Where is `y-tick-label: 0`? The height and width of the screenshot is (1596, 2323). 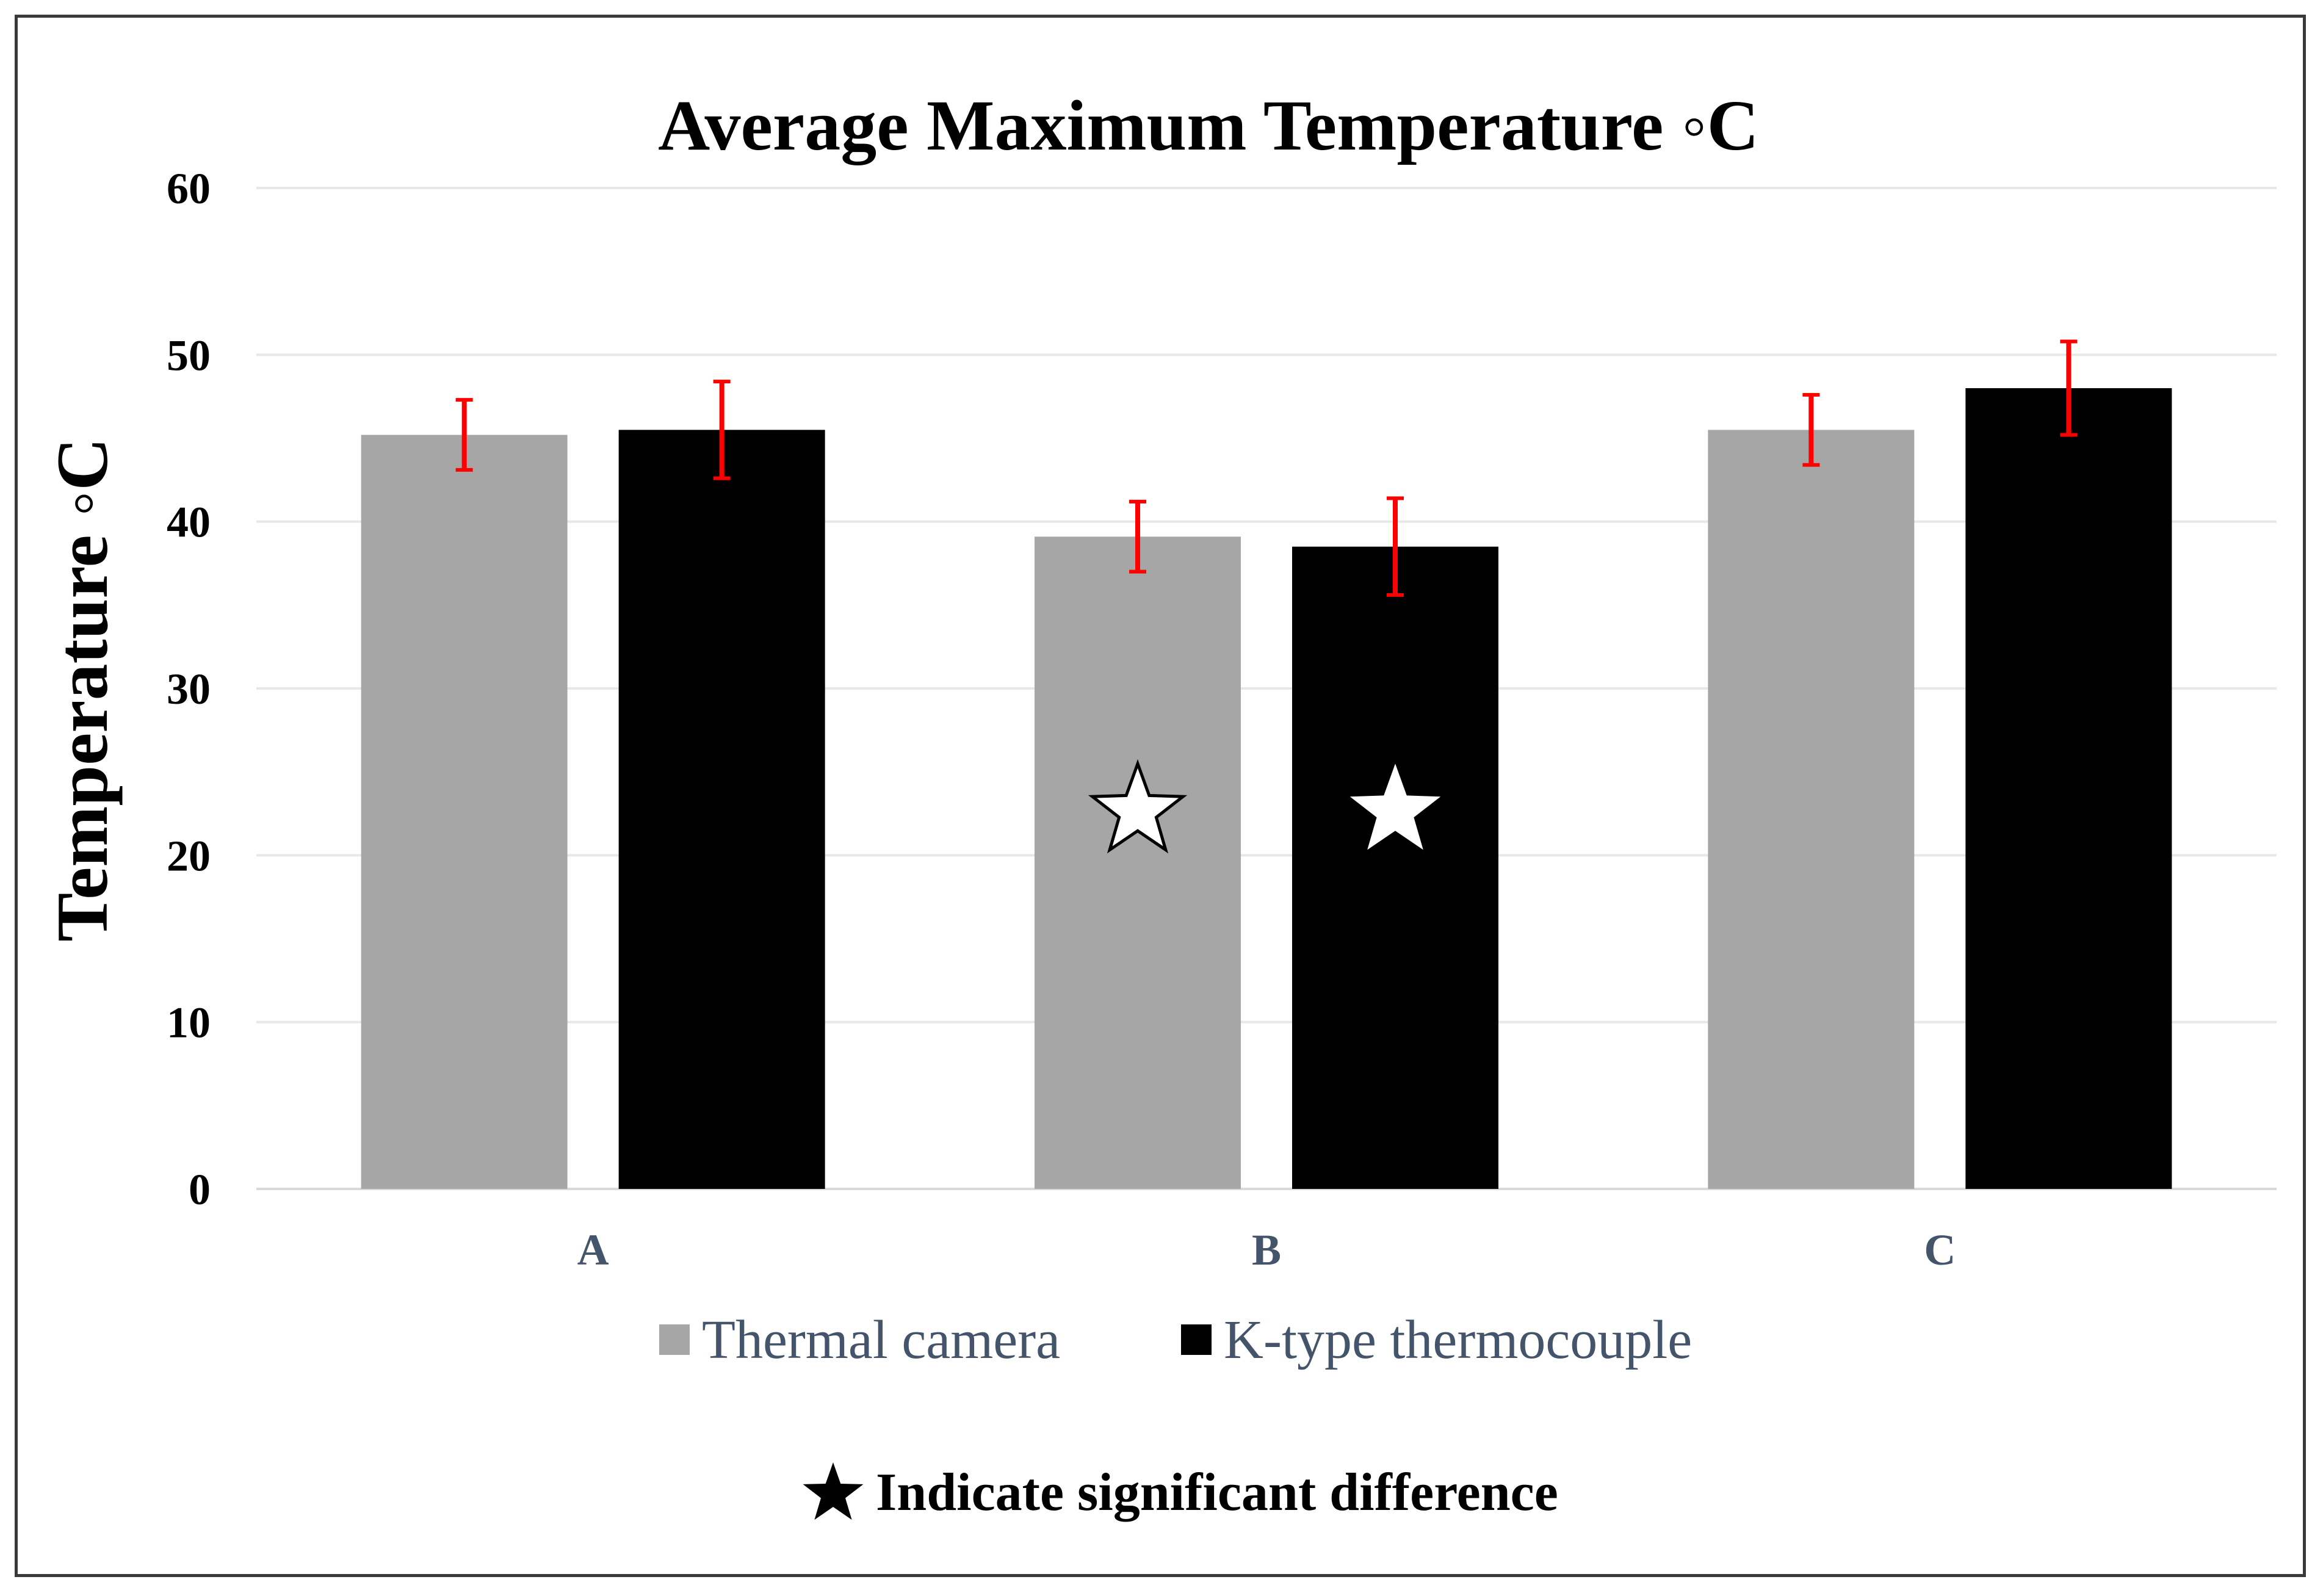 y-tick-label: 0 is located at coordinates (200, 1190).